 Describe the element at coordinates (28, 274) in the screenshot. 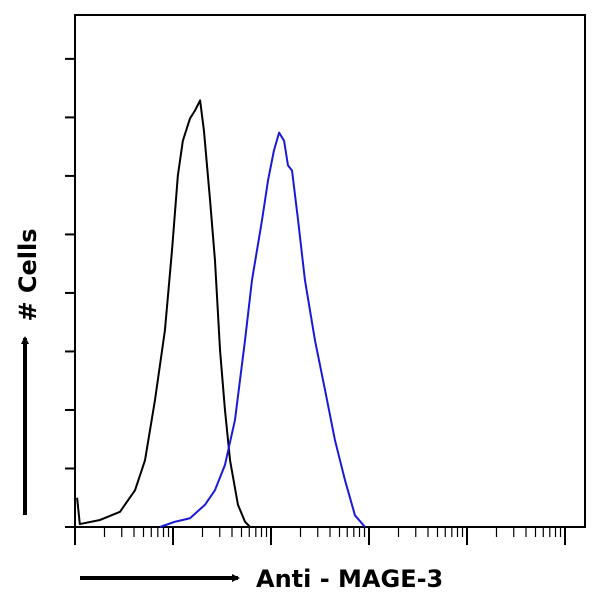

I see `y-axis-label: # Cells` at that location.